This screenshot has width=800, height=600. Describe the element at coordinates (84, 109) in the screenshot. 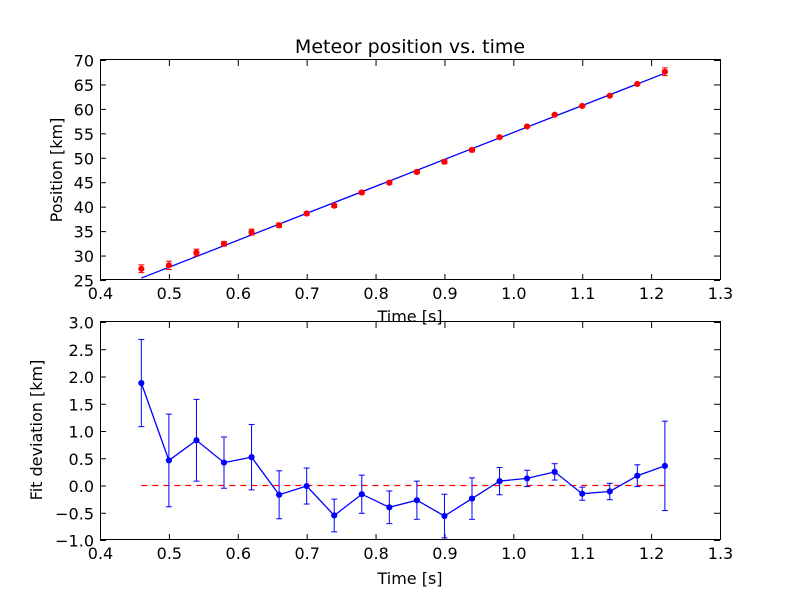

I see `position-ytick-label: 60` at that location.